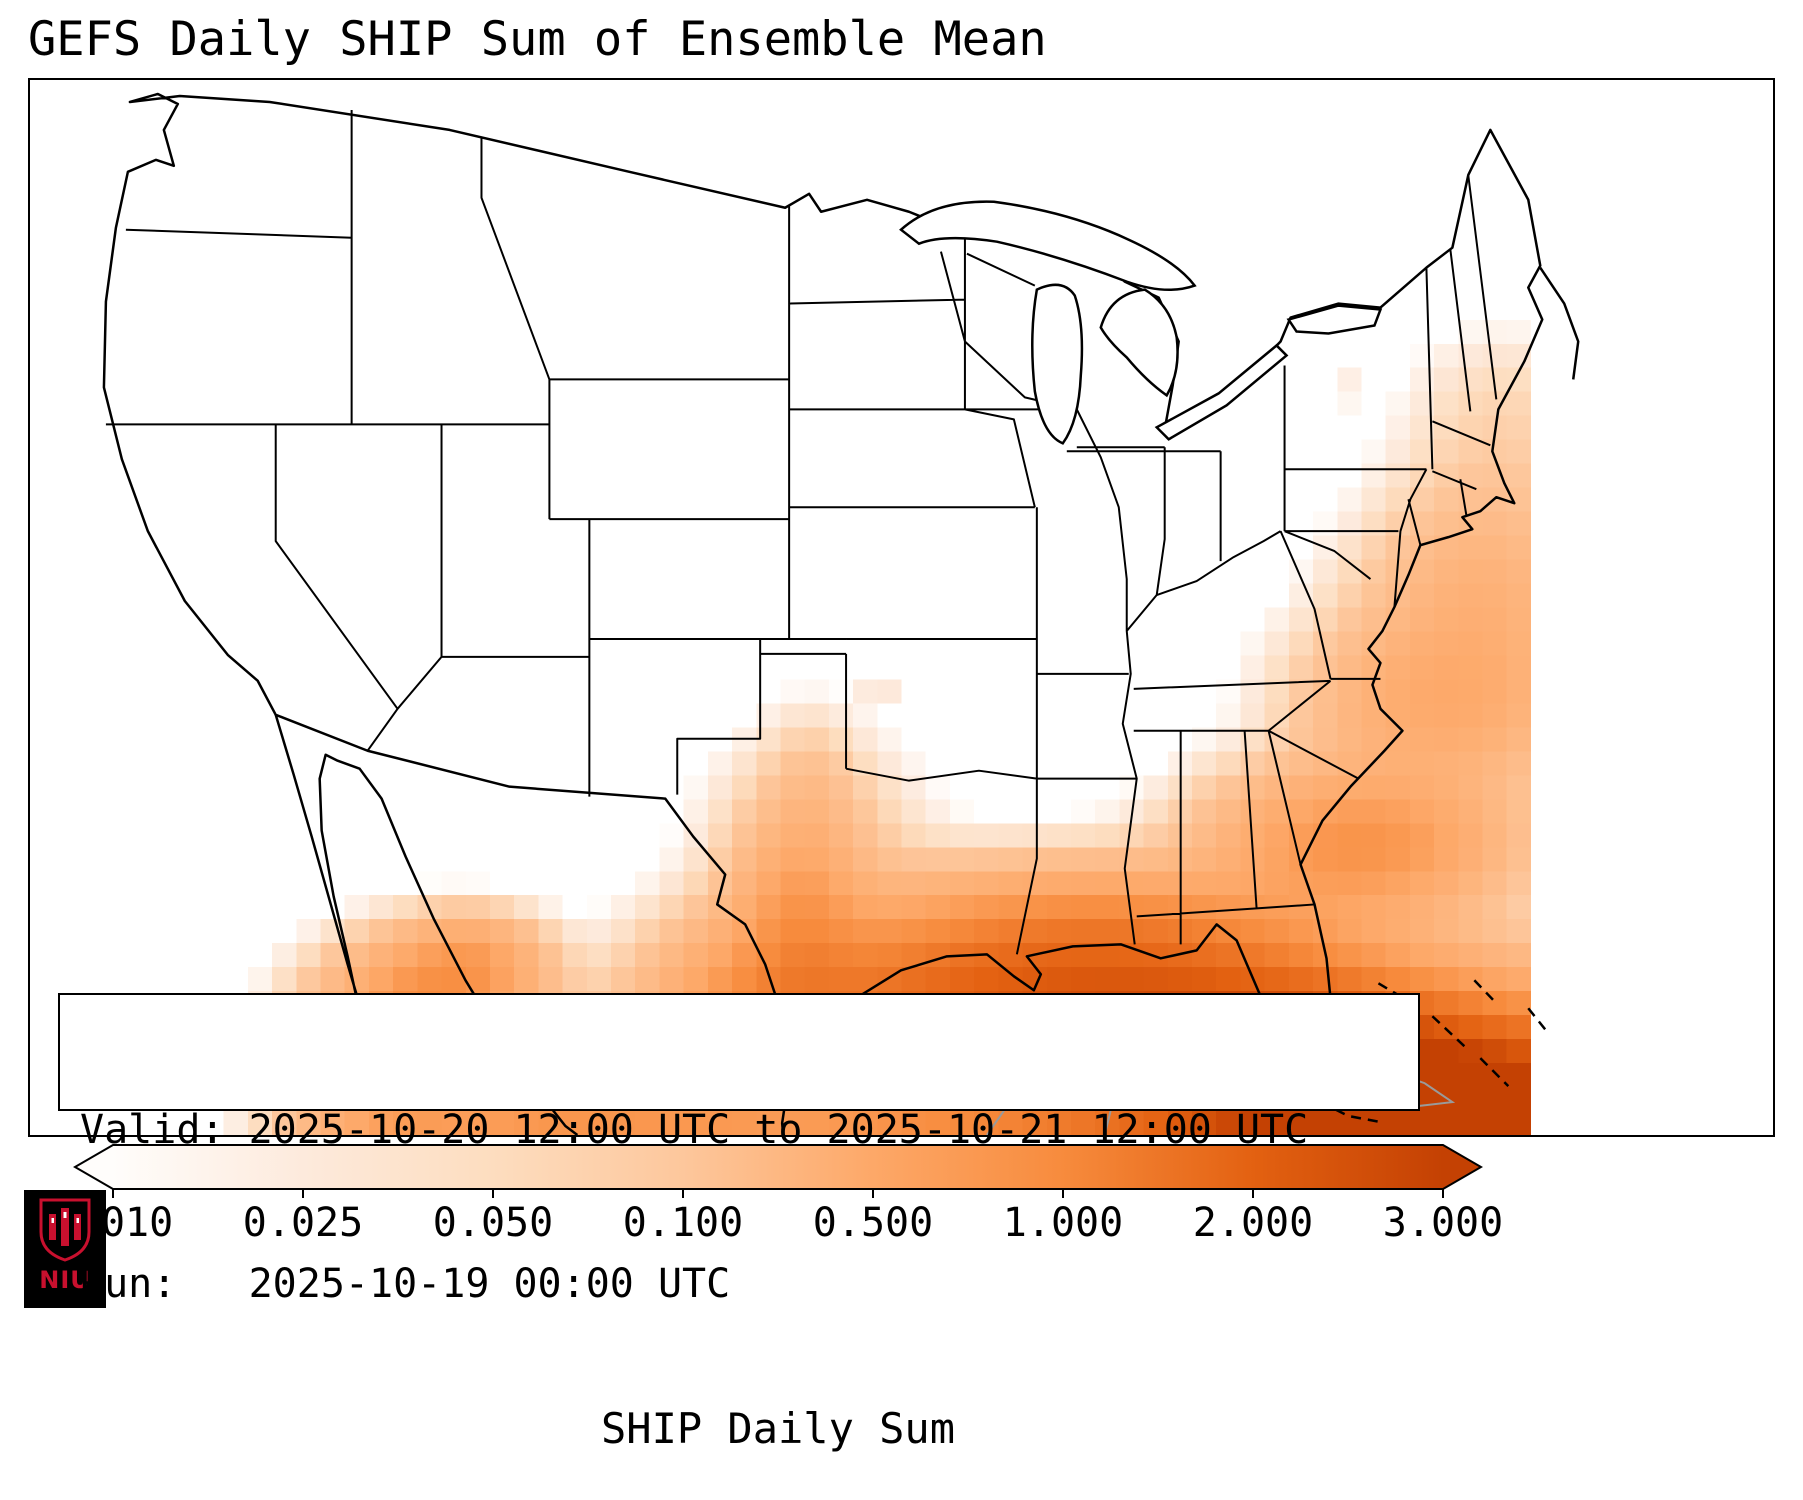  What do you see at coordinates (1443, 1223) in the screenshot?
I see `colorbar-tick-label: 3.000` at bounding box center [1443, 1223].